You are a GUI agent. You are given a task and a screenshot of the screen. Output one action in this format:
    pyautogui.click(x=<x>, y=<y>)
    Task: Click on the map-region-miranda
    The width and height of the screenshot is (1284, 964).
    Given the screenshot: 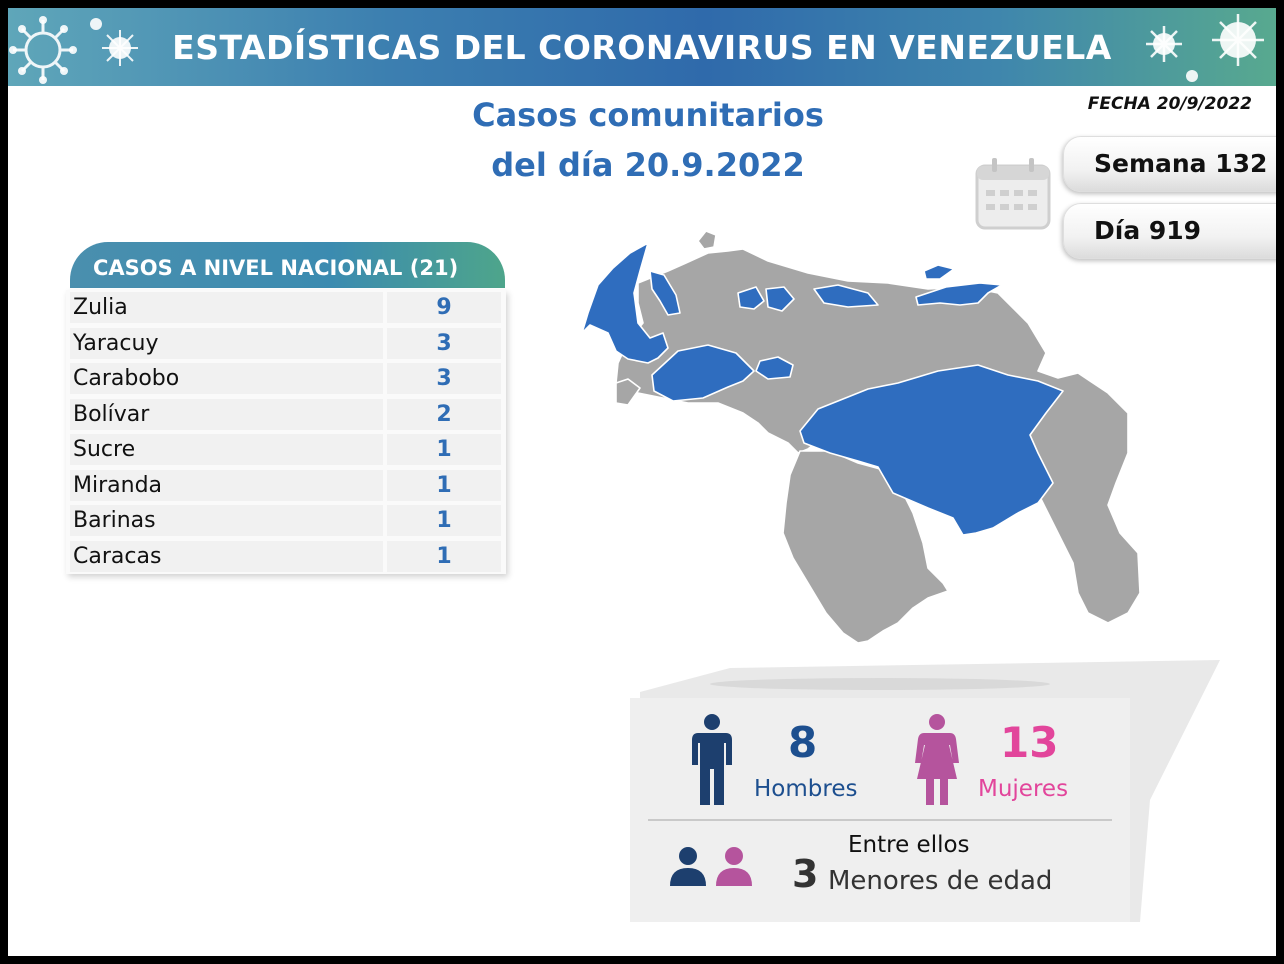 What is the action you would take?
    pyautogui.click(x=846, y=296)
    